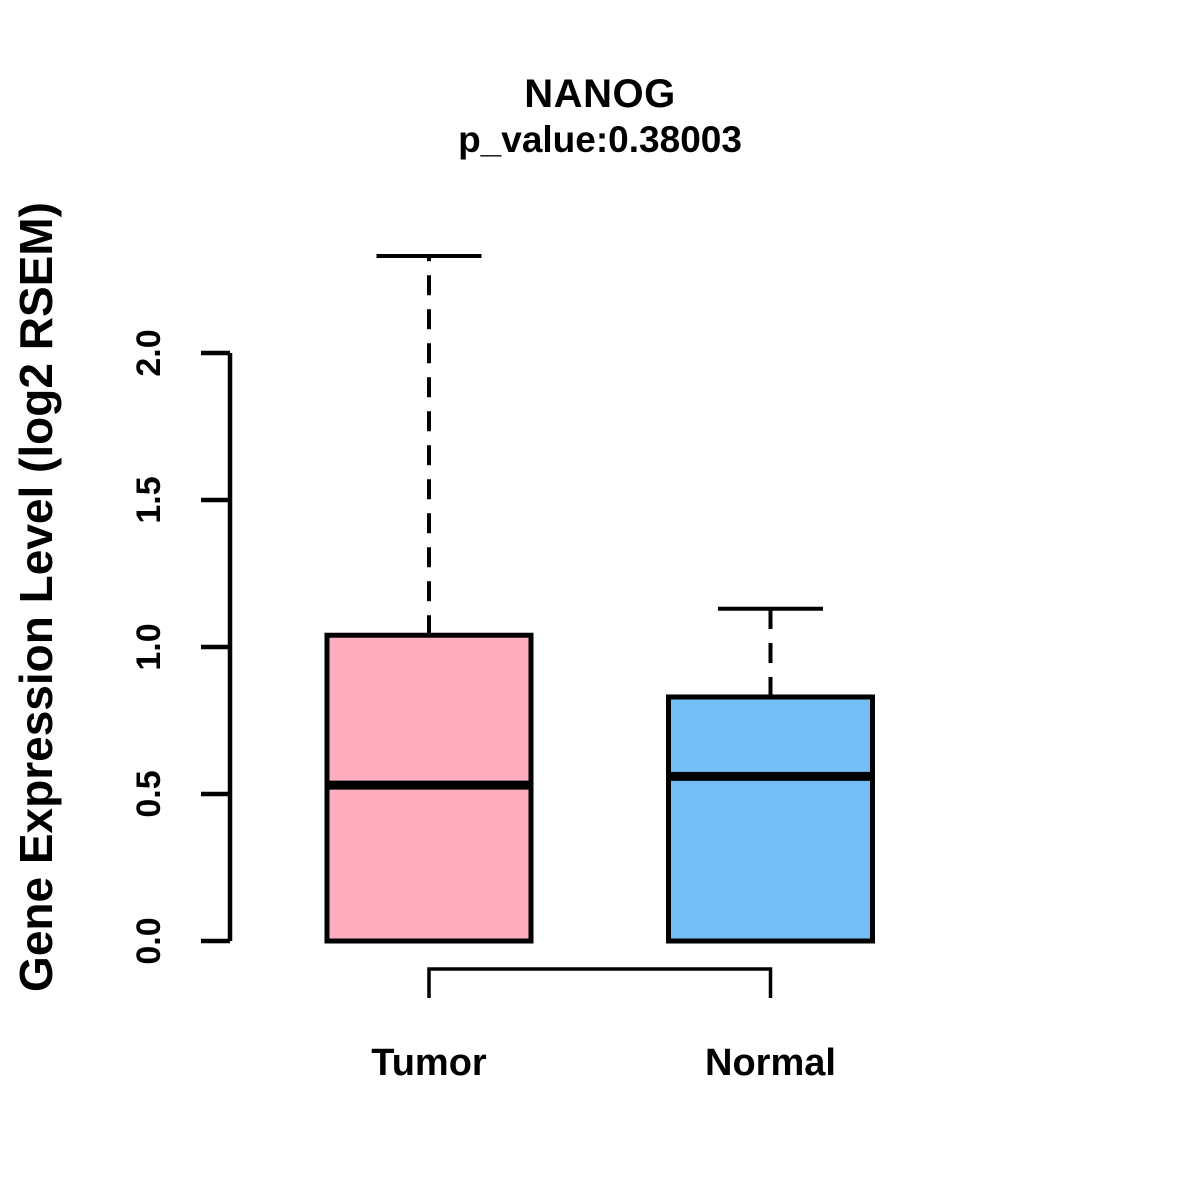  I want to click on y-tick-label: 1.0, so click(149, 646).